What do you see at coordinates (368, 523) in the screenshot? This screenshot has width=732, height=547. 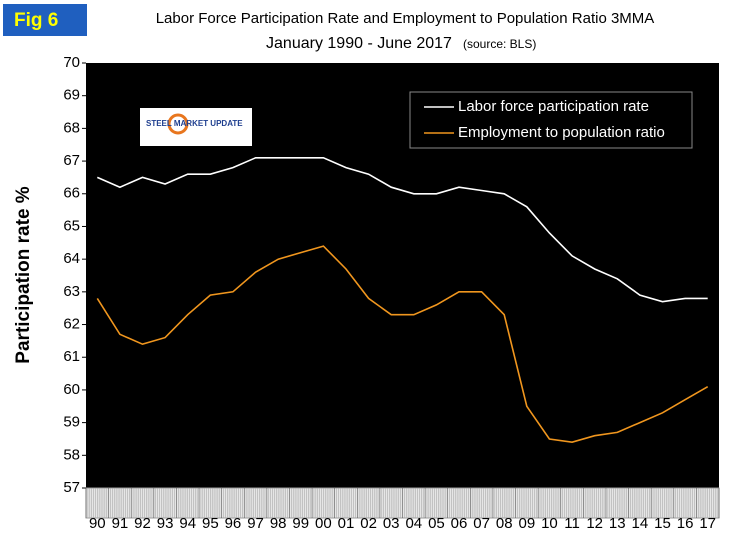 I see `x-tick-label: 02` at bounding box center [368, 523].